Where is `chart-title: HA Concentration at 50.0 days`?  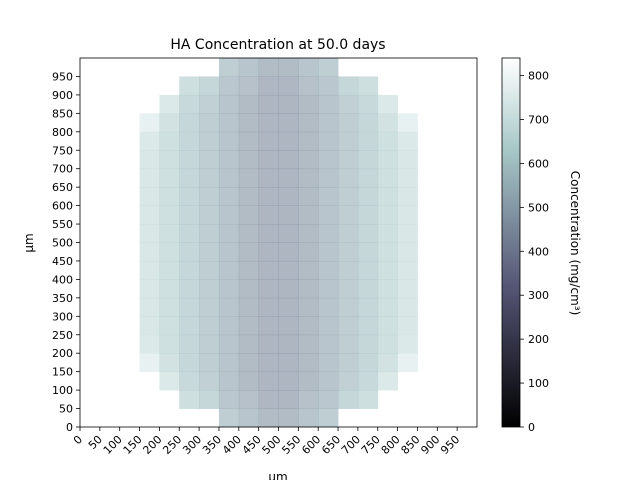 chart-title: HA Concentration at 50.0 days is located at coordinates (277, 45).